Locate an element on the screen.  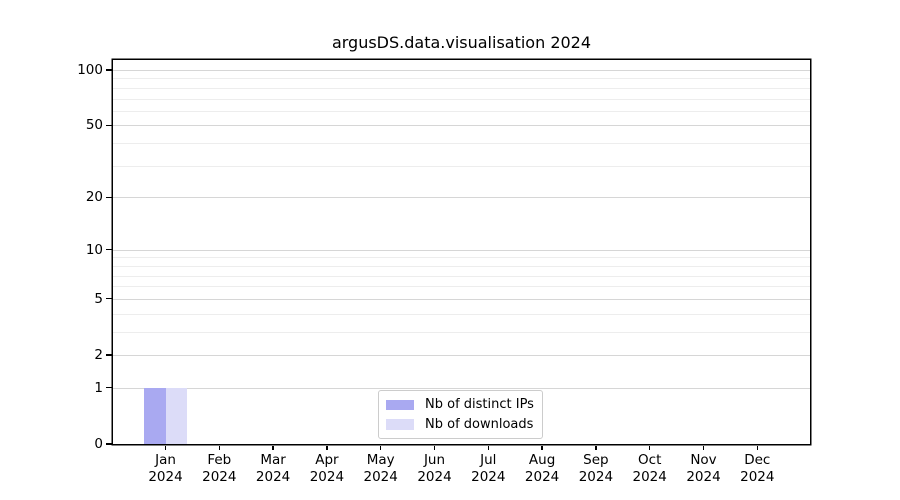
legend-label-downloads: Nb of downloads is located at coordinates (479, 424).